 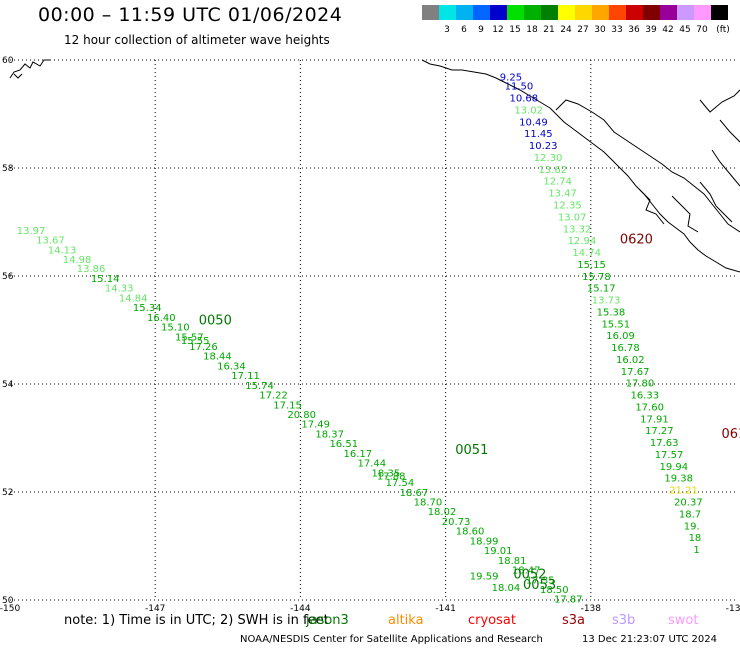 What do you see at coordinates (442, 512) in the screenshot?
I see `swh-value-label: 18.02` at bounding box center [442, 512].